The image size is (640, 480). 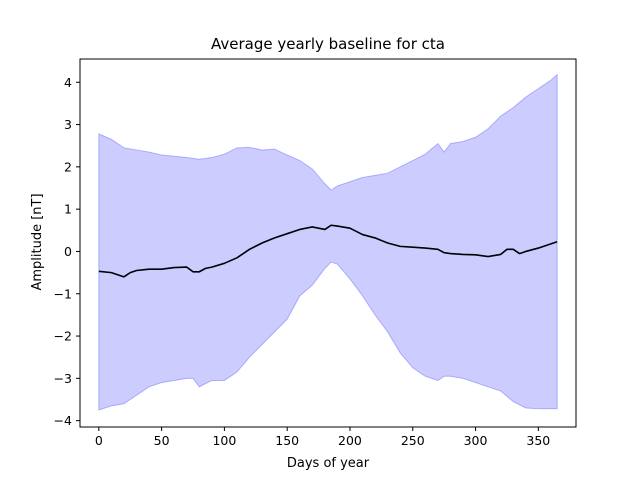 What do you see at coordinates (63, 420) in the screenshot?
I see `y-tick-label: −4` at bounding box center [63, 420].